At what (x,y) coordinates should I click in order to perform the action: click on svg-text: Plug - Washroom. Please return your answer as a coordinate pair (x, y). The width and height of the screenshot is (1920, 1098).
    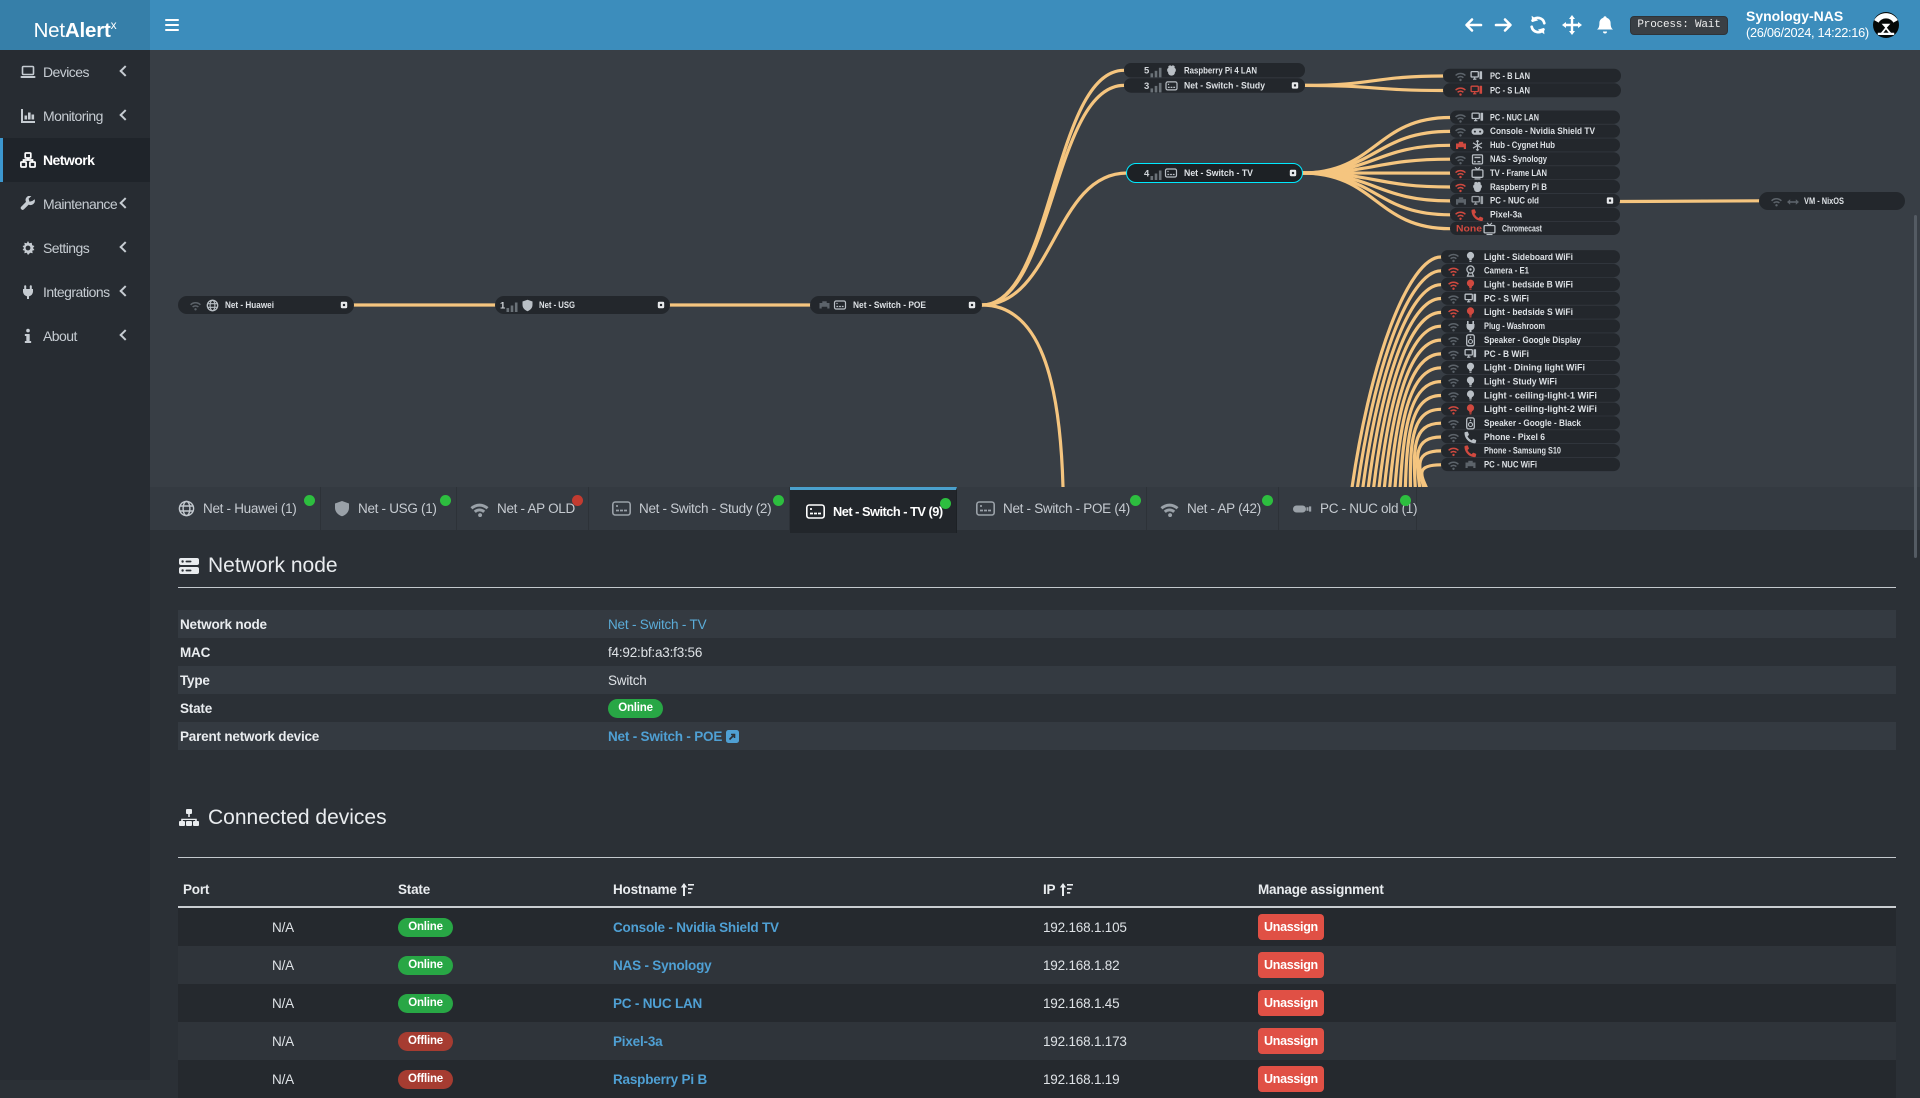
    Looking at the image, I should click on (1514, 326).